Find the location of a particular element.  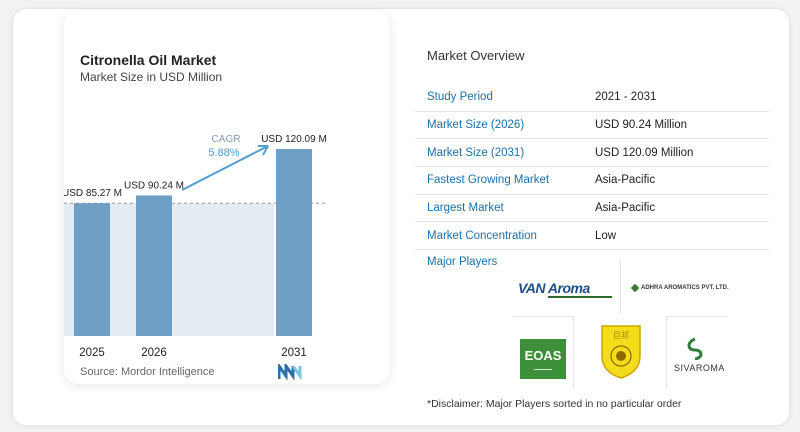

cagr-arrowhead is located at coordinates (263, 150).